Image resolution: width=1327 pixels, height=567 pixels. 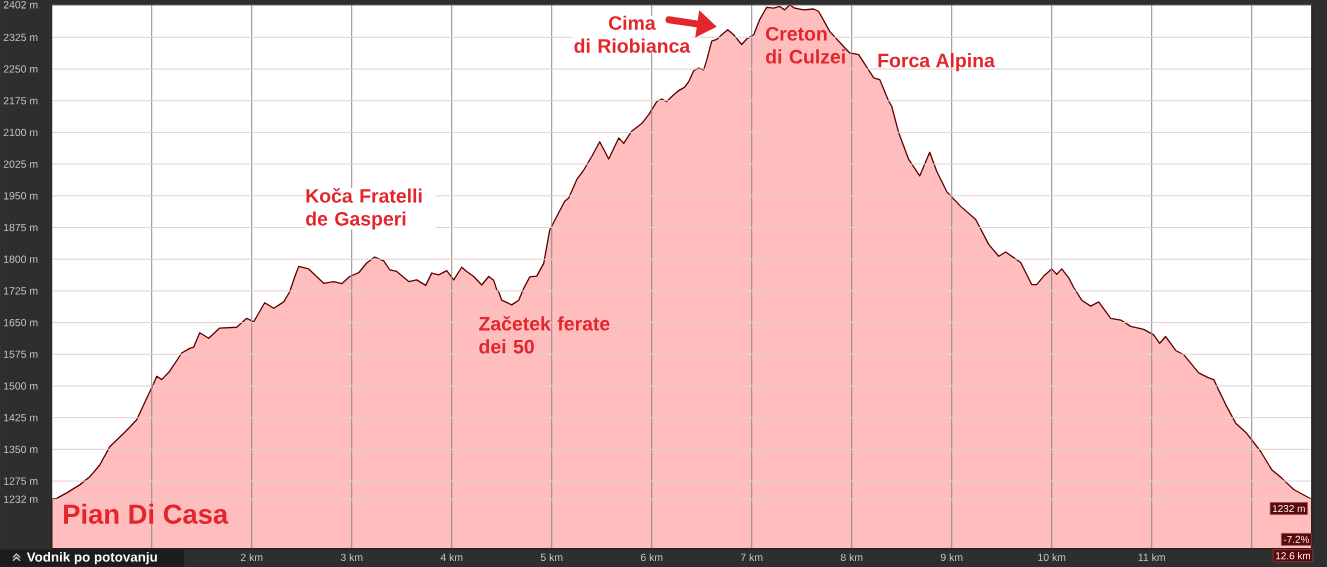 I want to click on y-tick-label: 2402 m, so click(x=20, y=5).